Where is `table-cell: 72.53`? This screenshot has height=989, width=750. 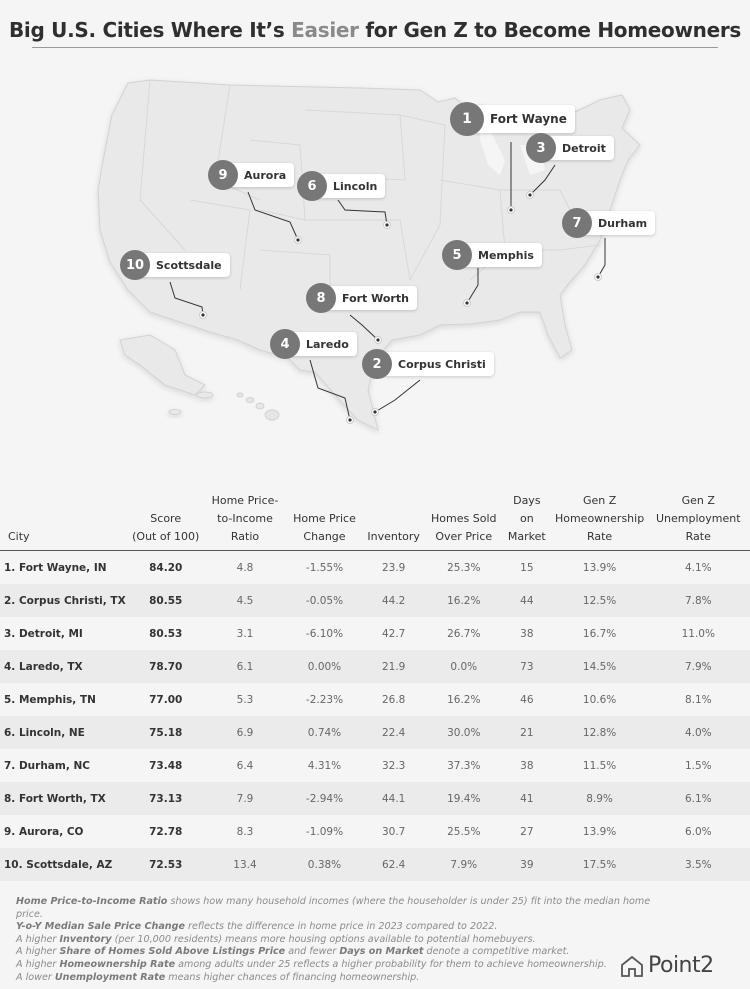
table-cell: 72.53 is located at coordinates (165, 864).